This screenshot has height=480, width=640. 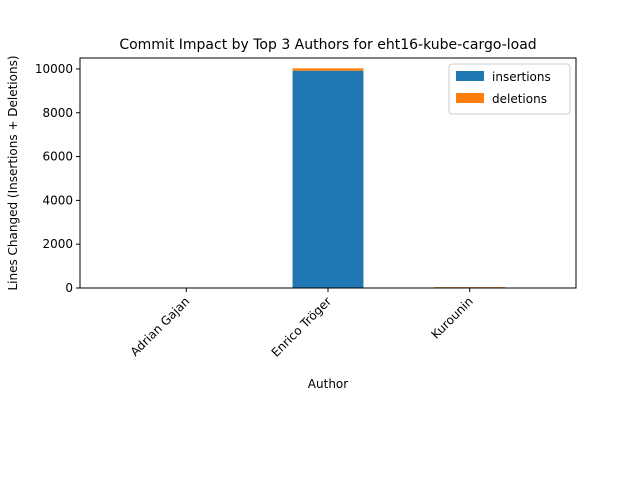 What do you see at coordinates (57, 200) in the screenshot?
I see `y-tick-label: 4000` at bounding box center [57, 200].